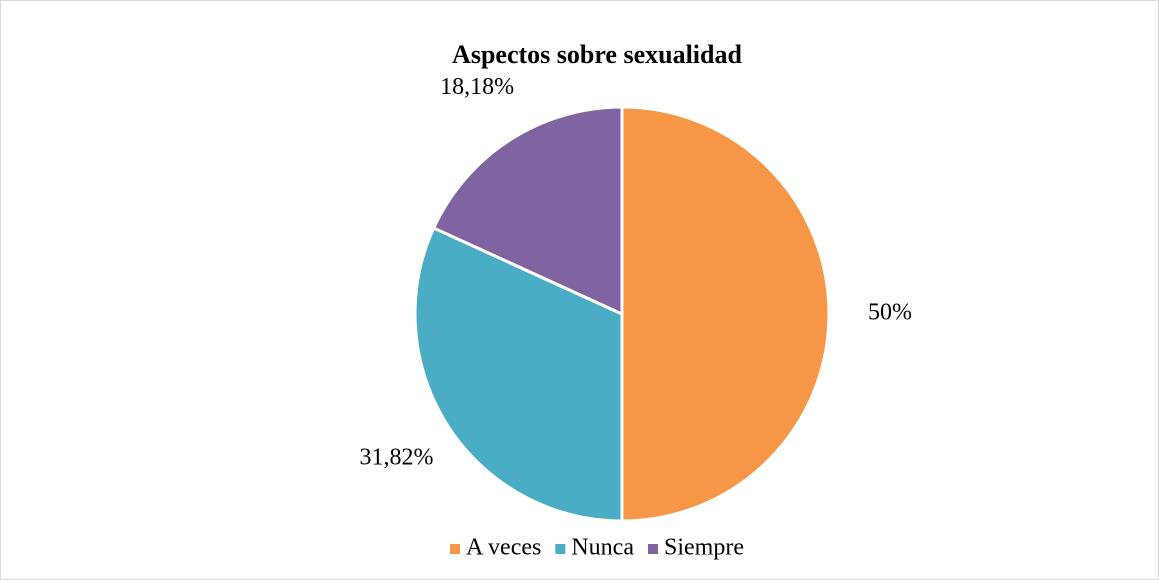 This screenshot has width=1159, height=580. Describe the element at coordinates (597, 54) in the screenshot. I see `chart-title: Aspectos sobre sexualidad` at that location.